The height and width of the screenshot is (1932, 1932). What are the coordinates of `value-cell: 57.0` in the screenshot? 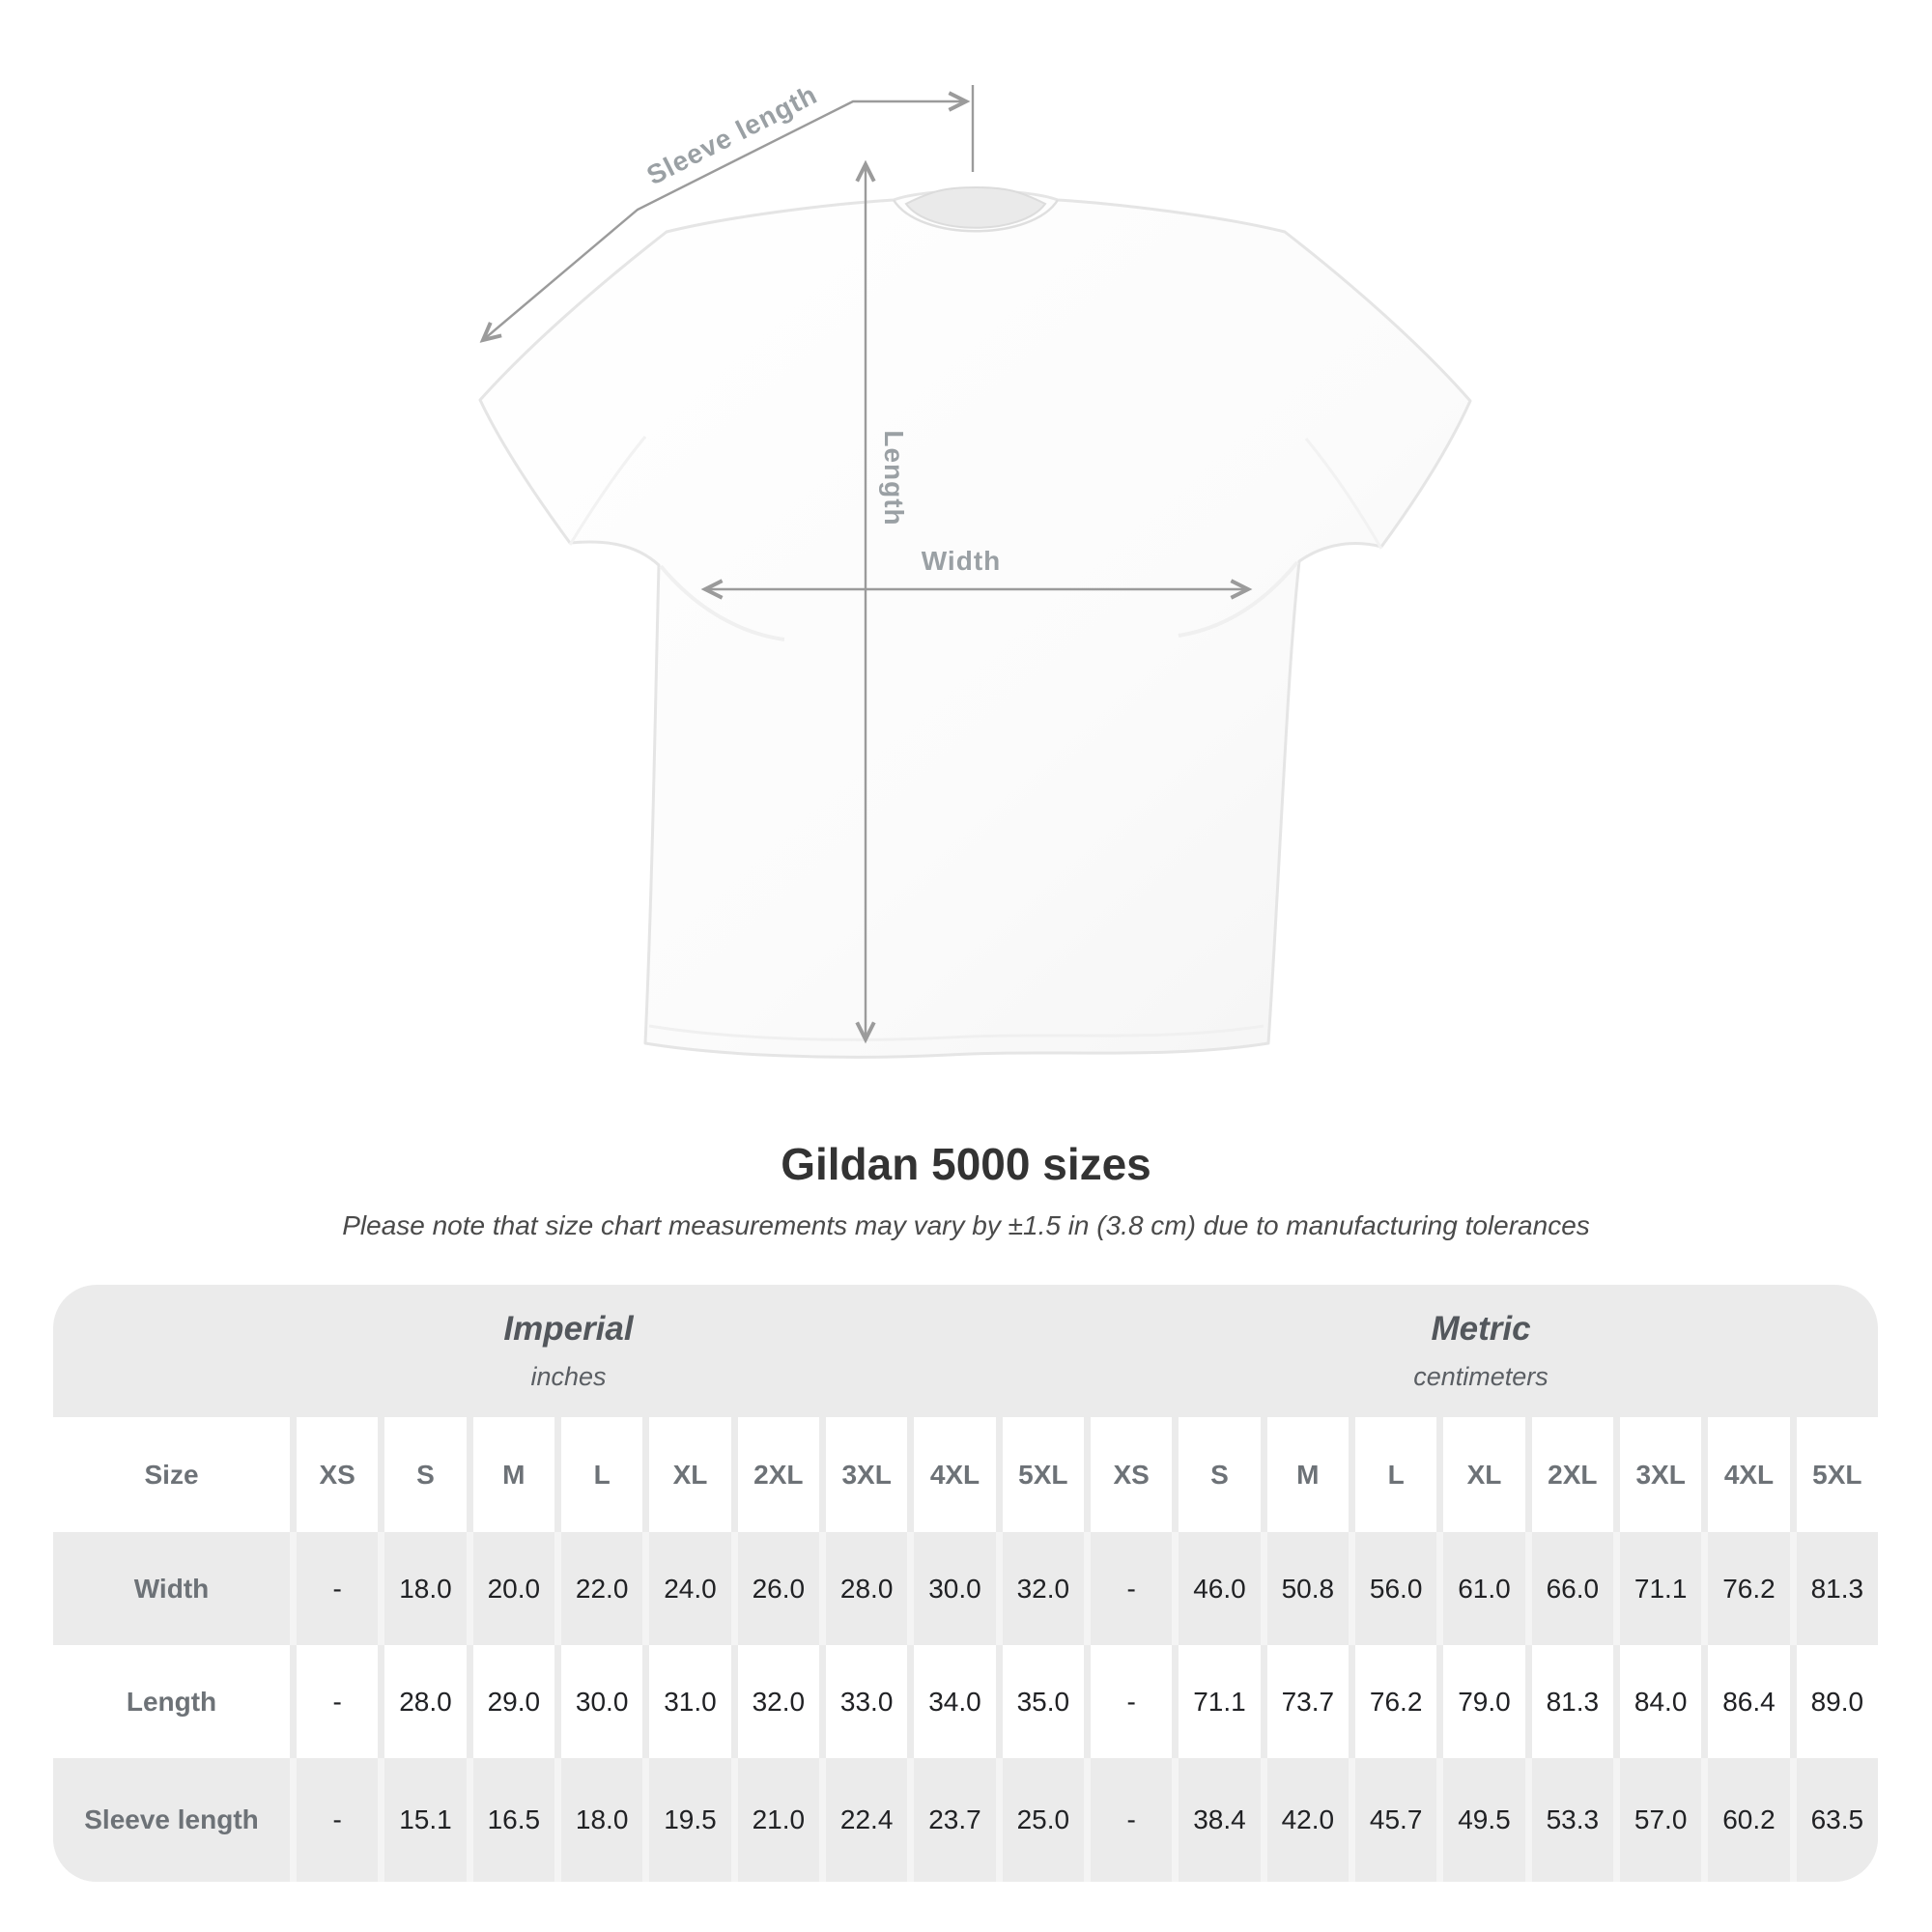 It's located at (1657, 1820).